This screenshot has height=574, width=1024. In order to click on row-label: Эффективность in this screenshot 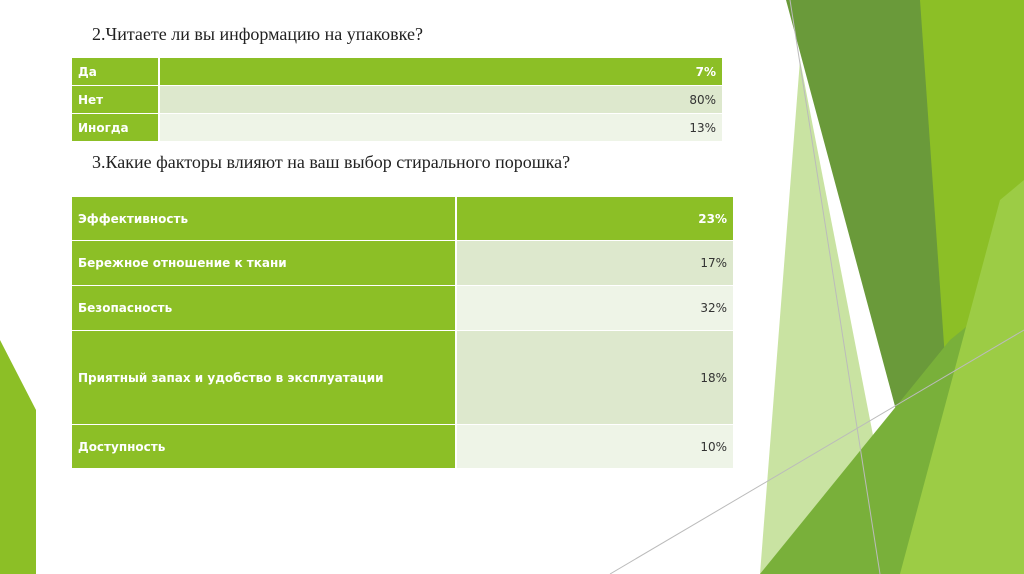, I will do `click(264, 218)`.